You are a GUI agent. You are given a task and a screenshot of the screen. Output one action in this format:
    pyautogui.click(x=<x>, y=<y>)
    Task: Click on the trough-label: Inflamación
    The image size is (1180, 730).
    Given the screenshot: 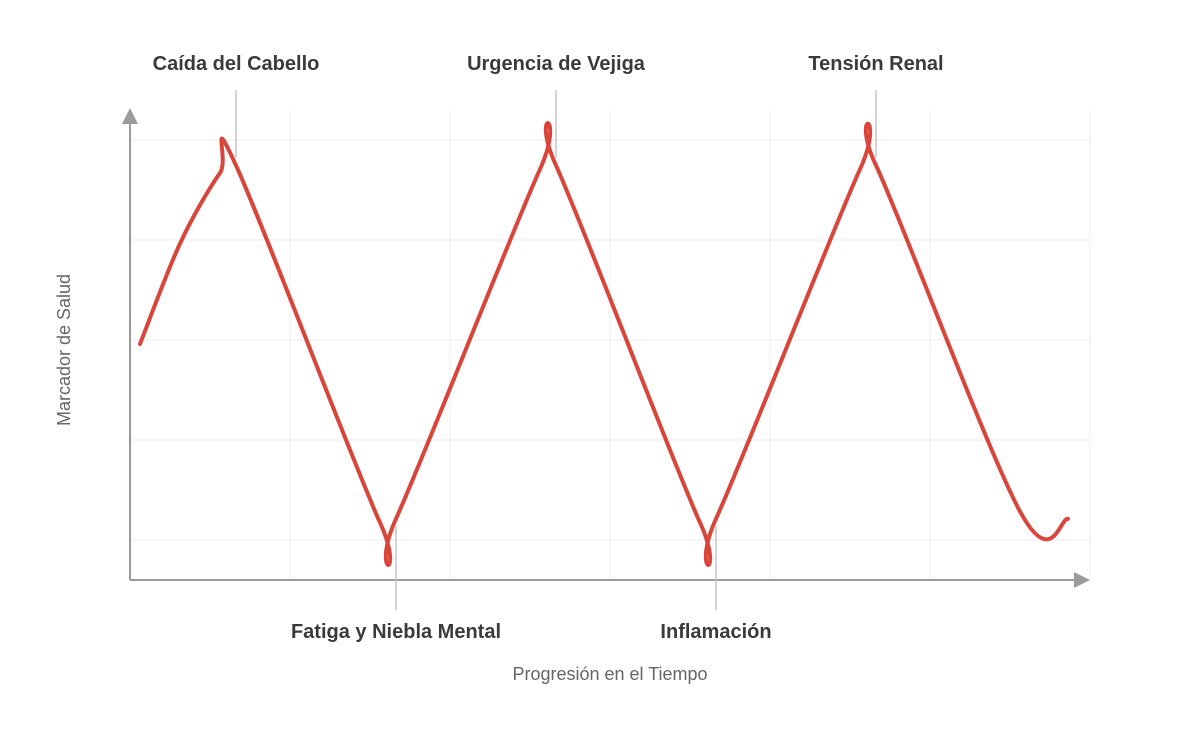 What is the action you would take?
    pyautogui.click(x=715, y=632)
    